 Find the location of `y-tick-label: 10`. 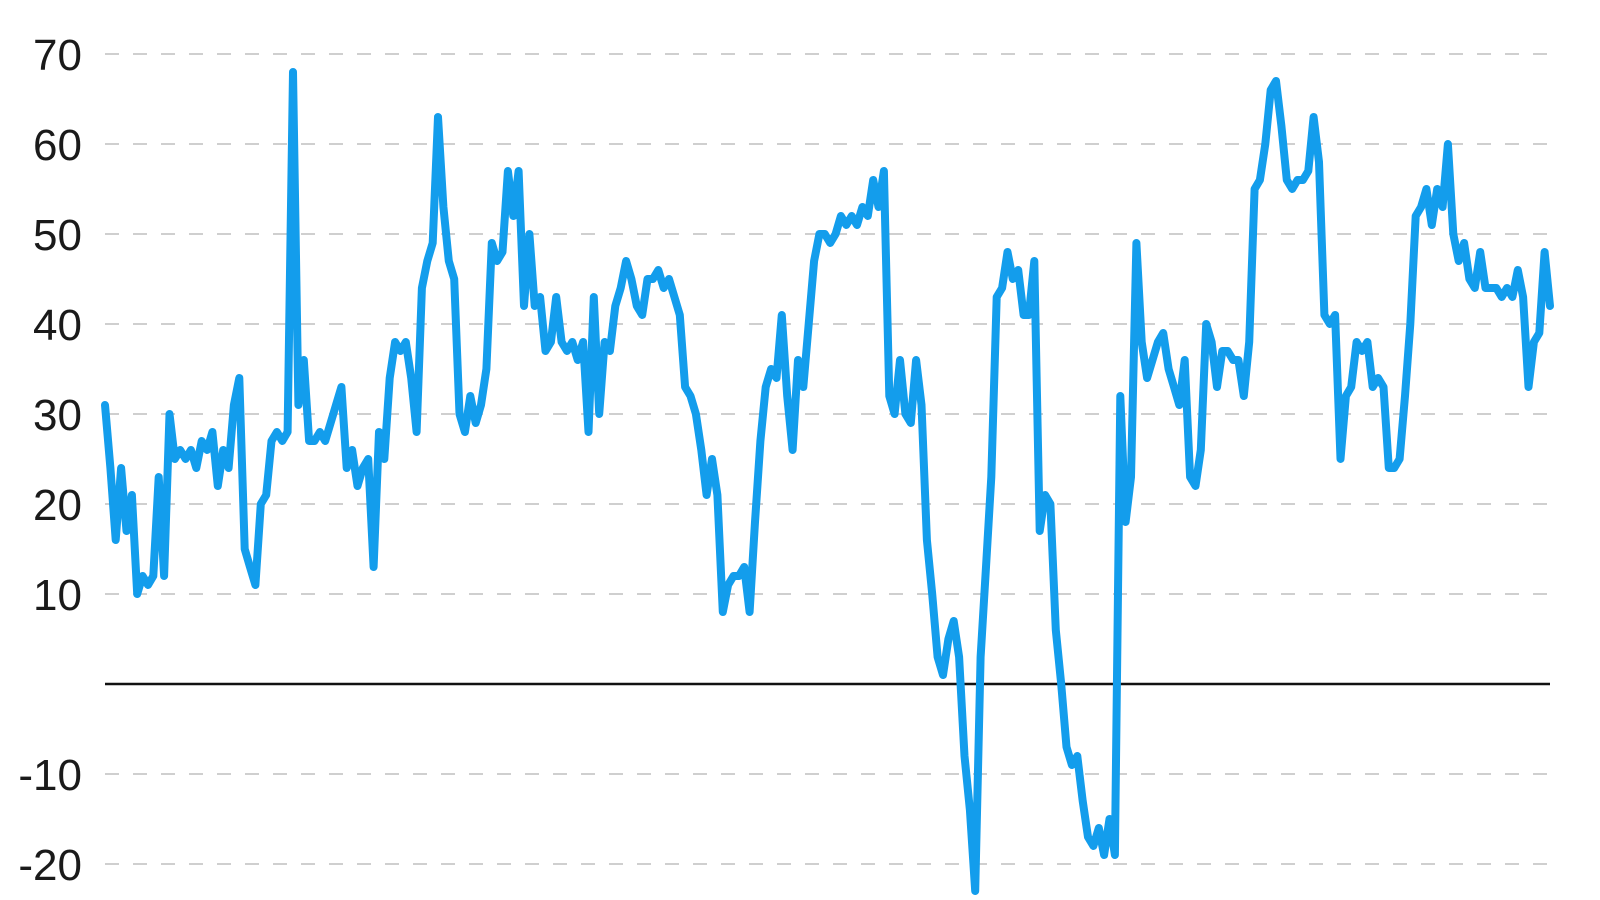

y-tick-label: 10 is located at coordinates (57, 595).